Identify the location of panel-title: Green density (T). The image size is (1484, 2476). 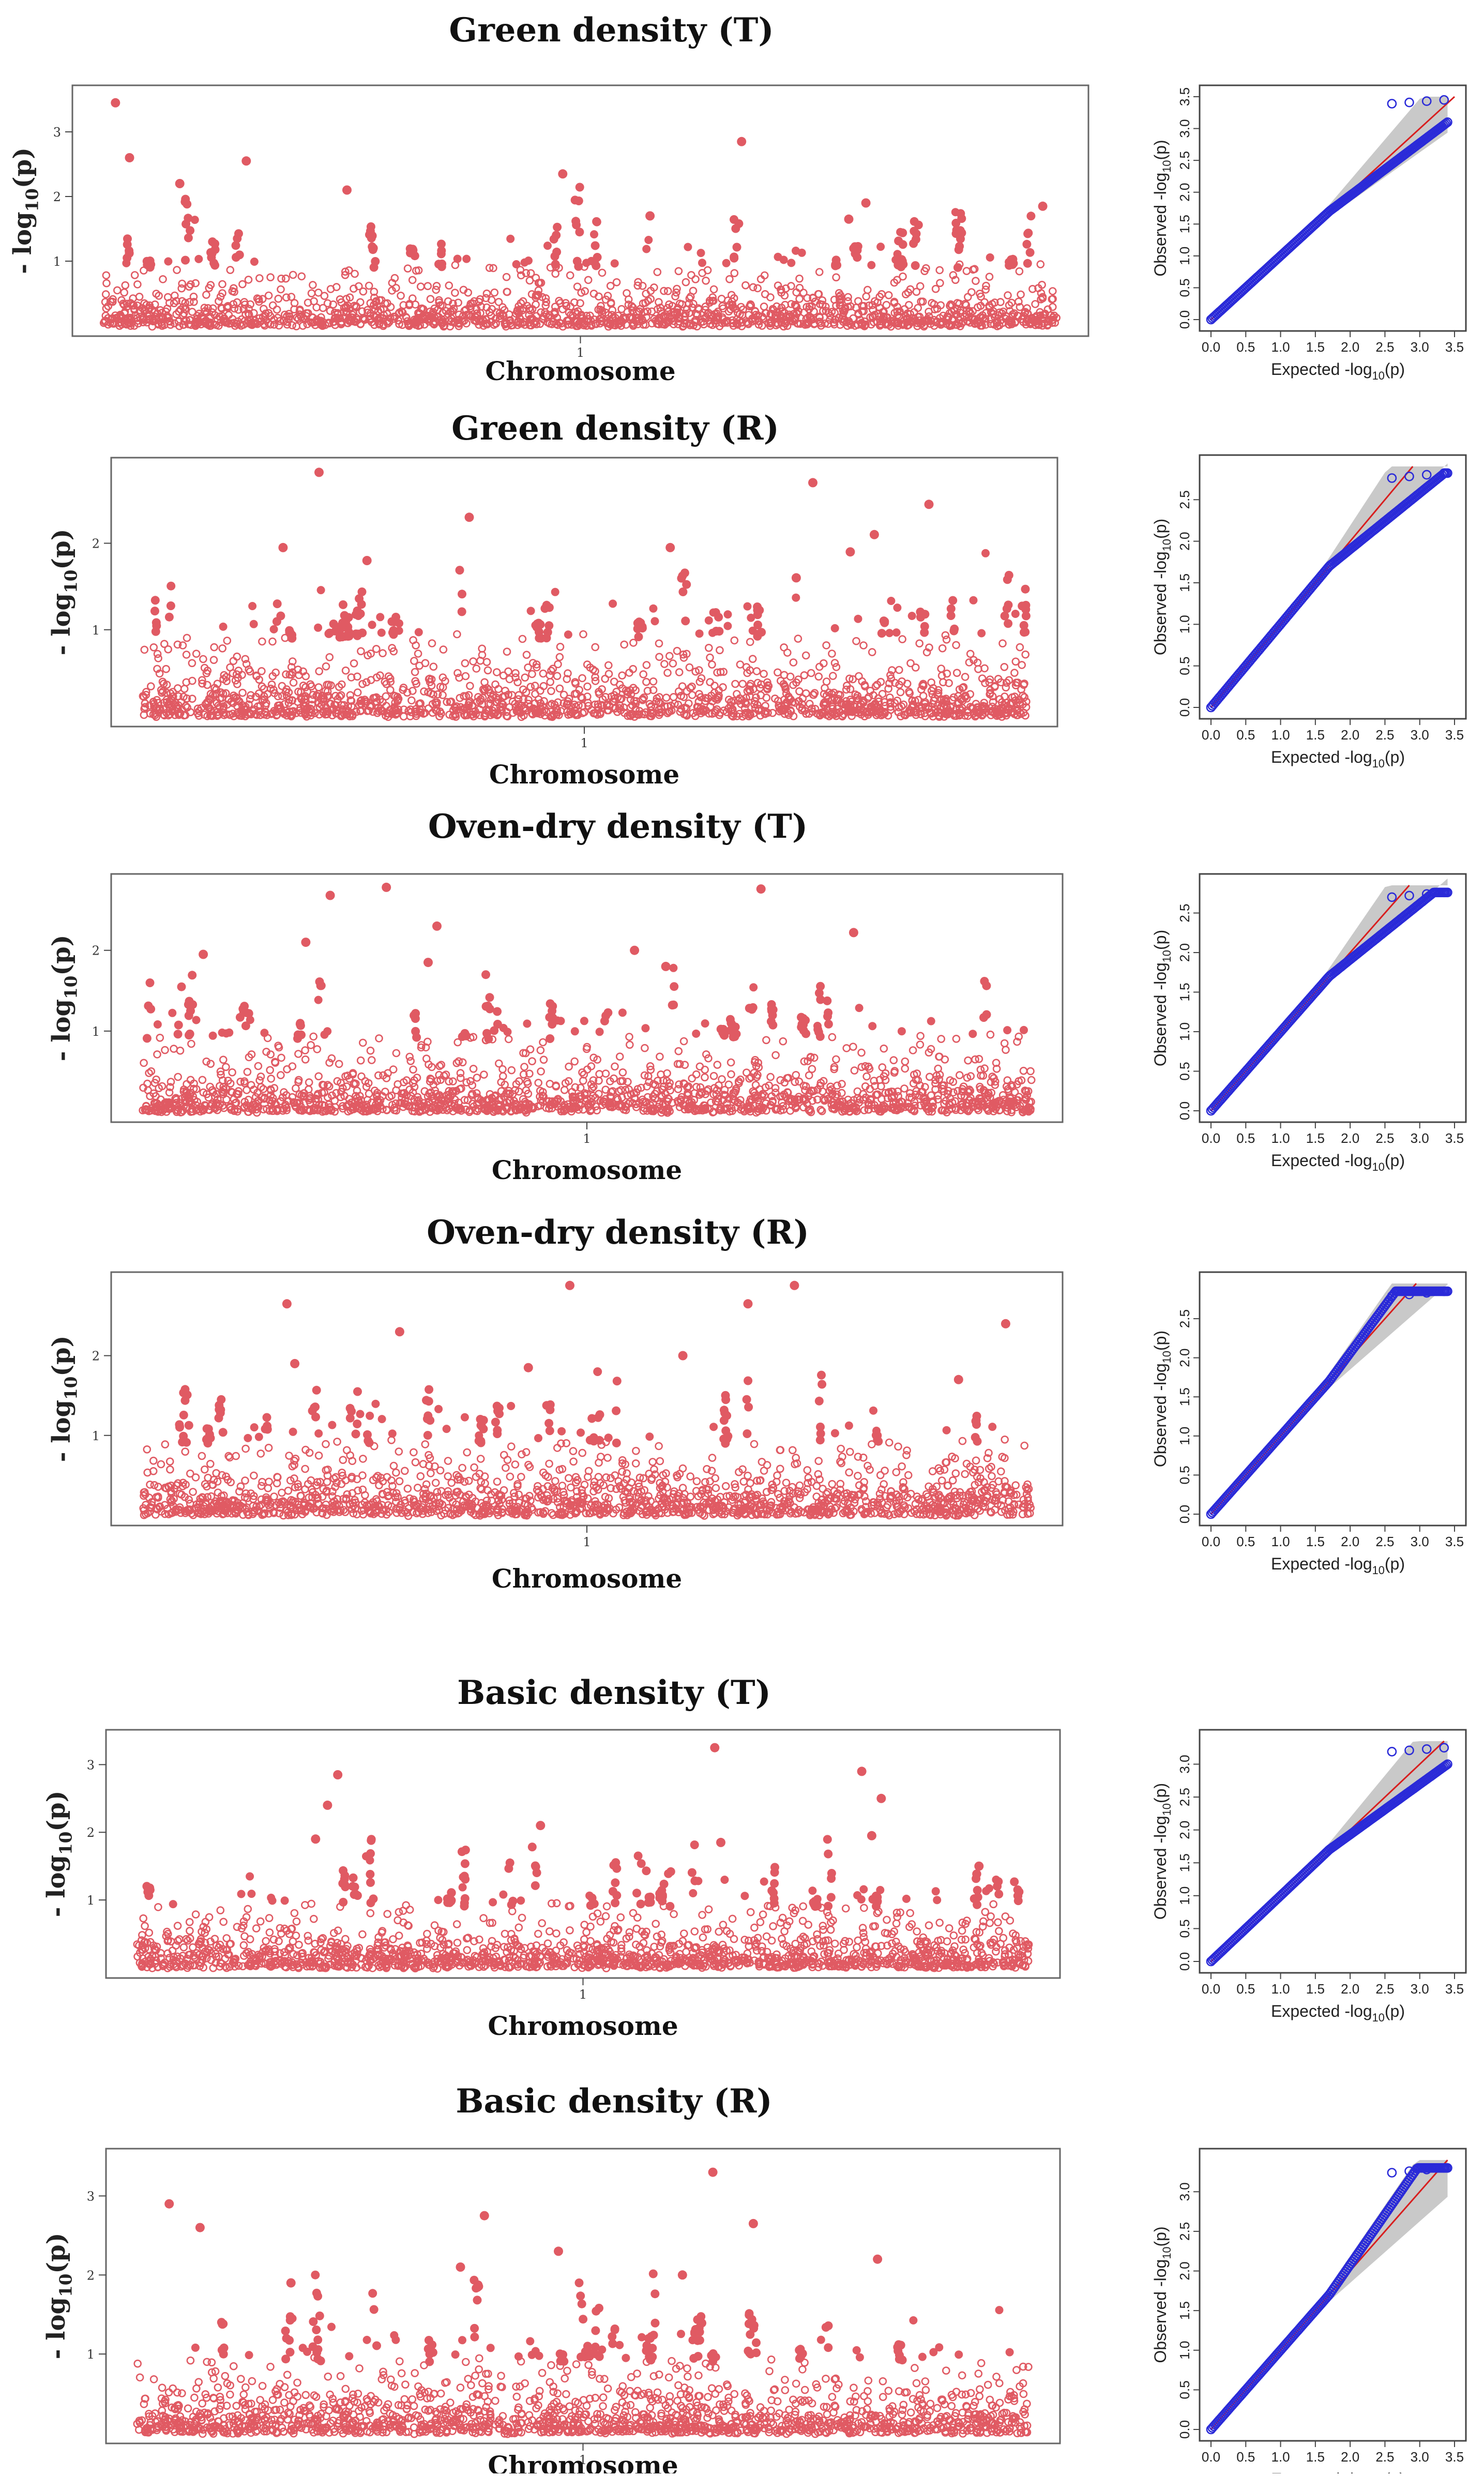
(611, 31).